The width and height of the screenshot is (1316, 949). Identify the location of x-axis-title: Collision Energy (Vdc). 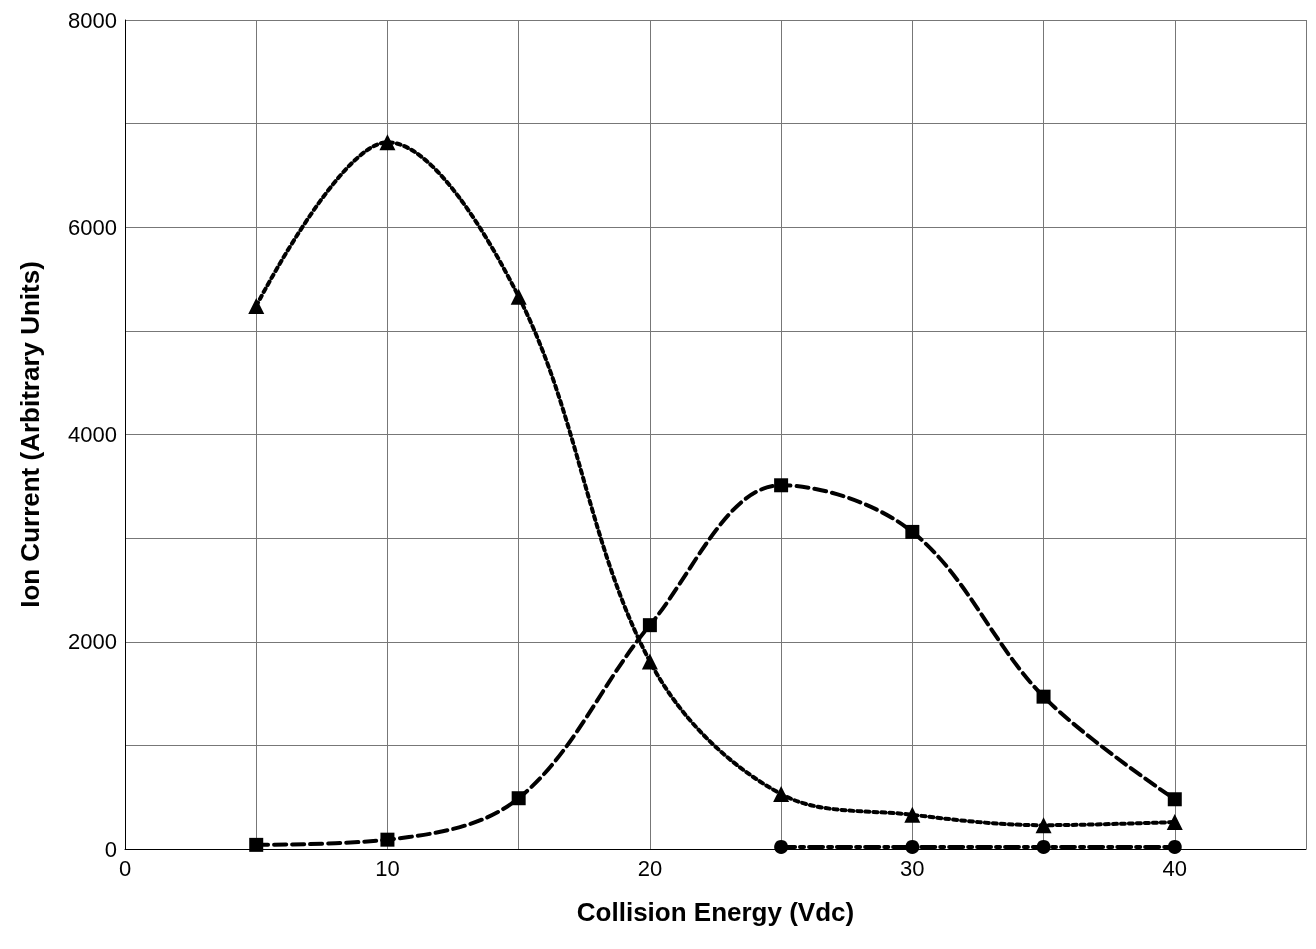
(715, 912).